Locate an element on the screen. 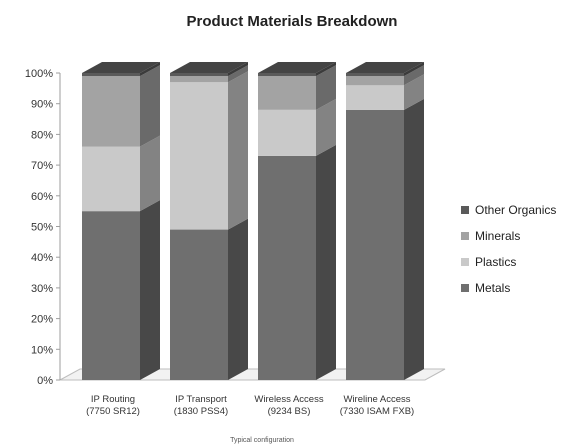 This screenshot has height=446, width=576. legend-item: Minerals is located at coordinates (490, 236).